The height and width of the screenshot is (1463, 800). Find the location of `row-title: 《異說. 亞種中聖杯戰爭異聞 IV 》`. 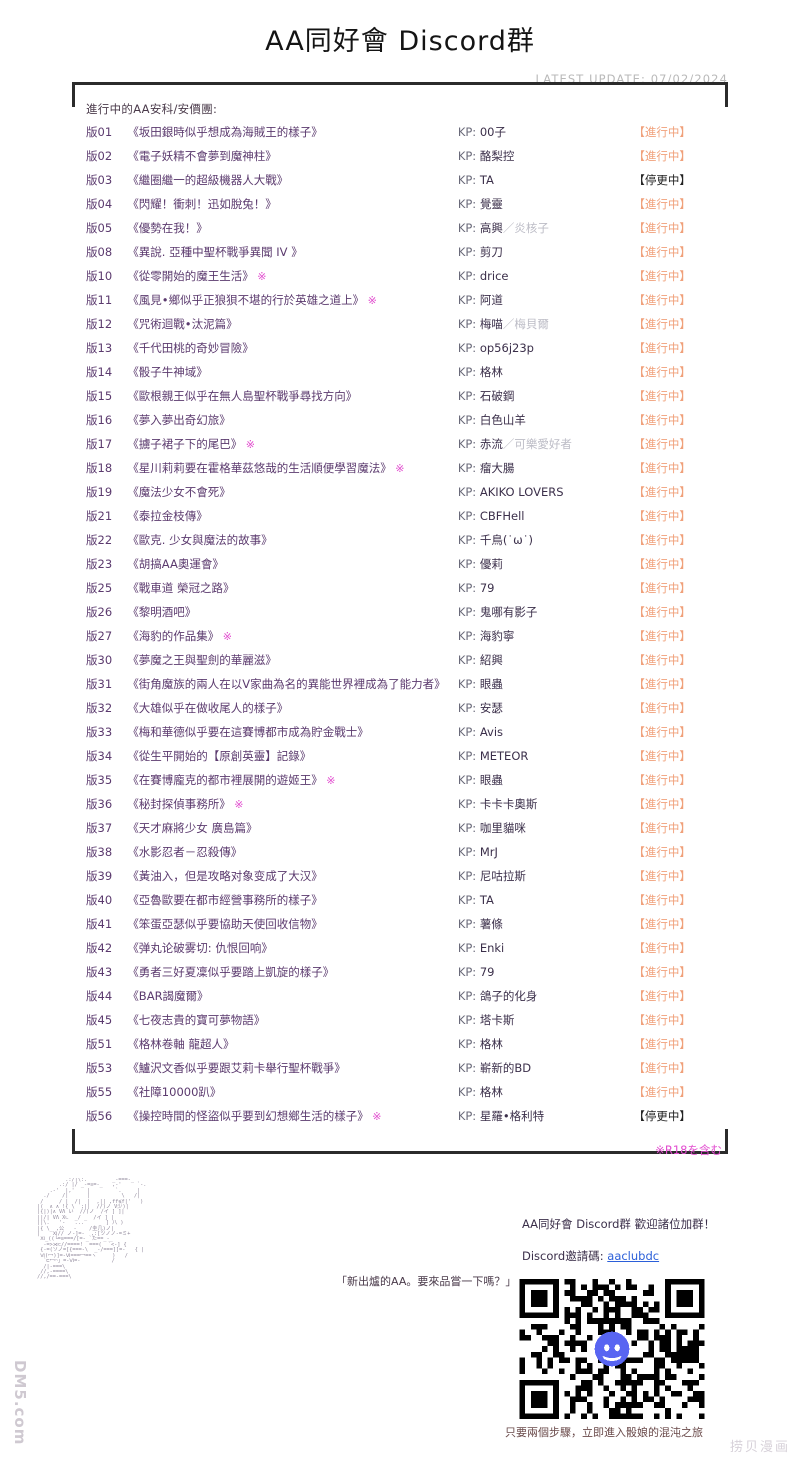

row-title: 《異說. 亞種中聖杯戰爭異聞 IV 》 is located at coordinates (215, 252).